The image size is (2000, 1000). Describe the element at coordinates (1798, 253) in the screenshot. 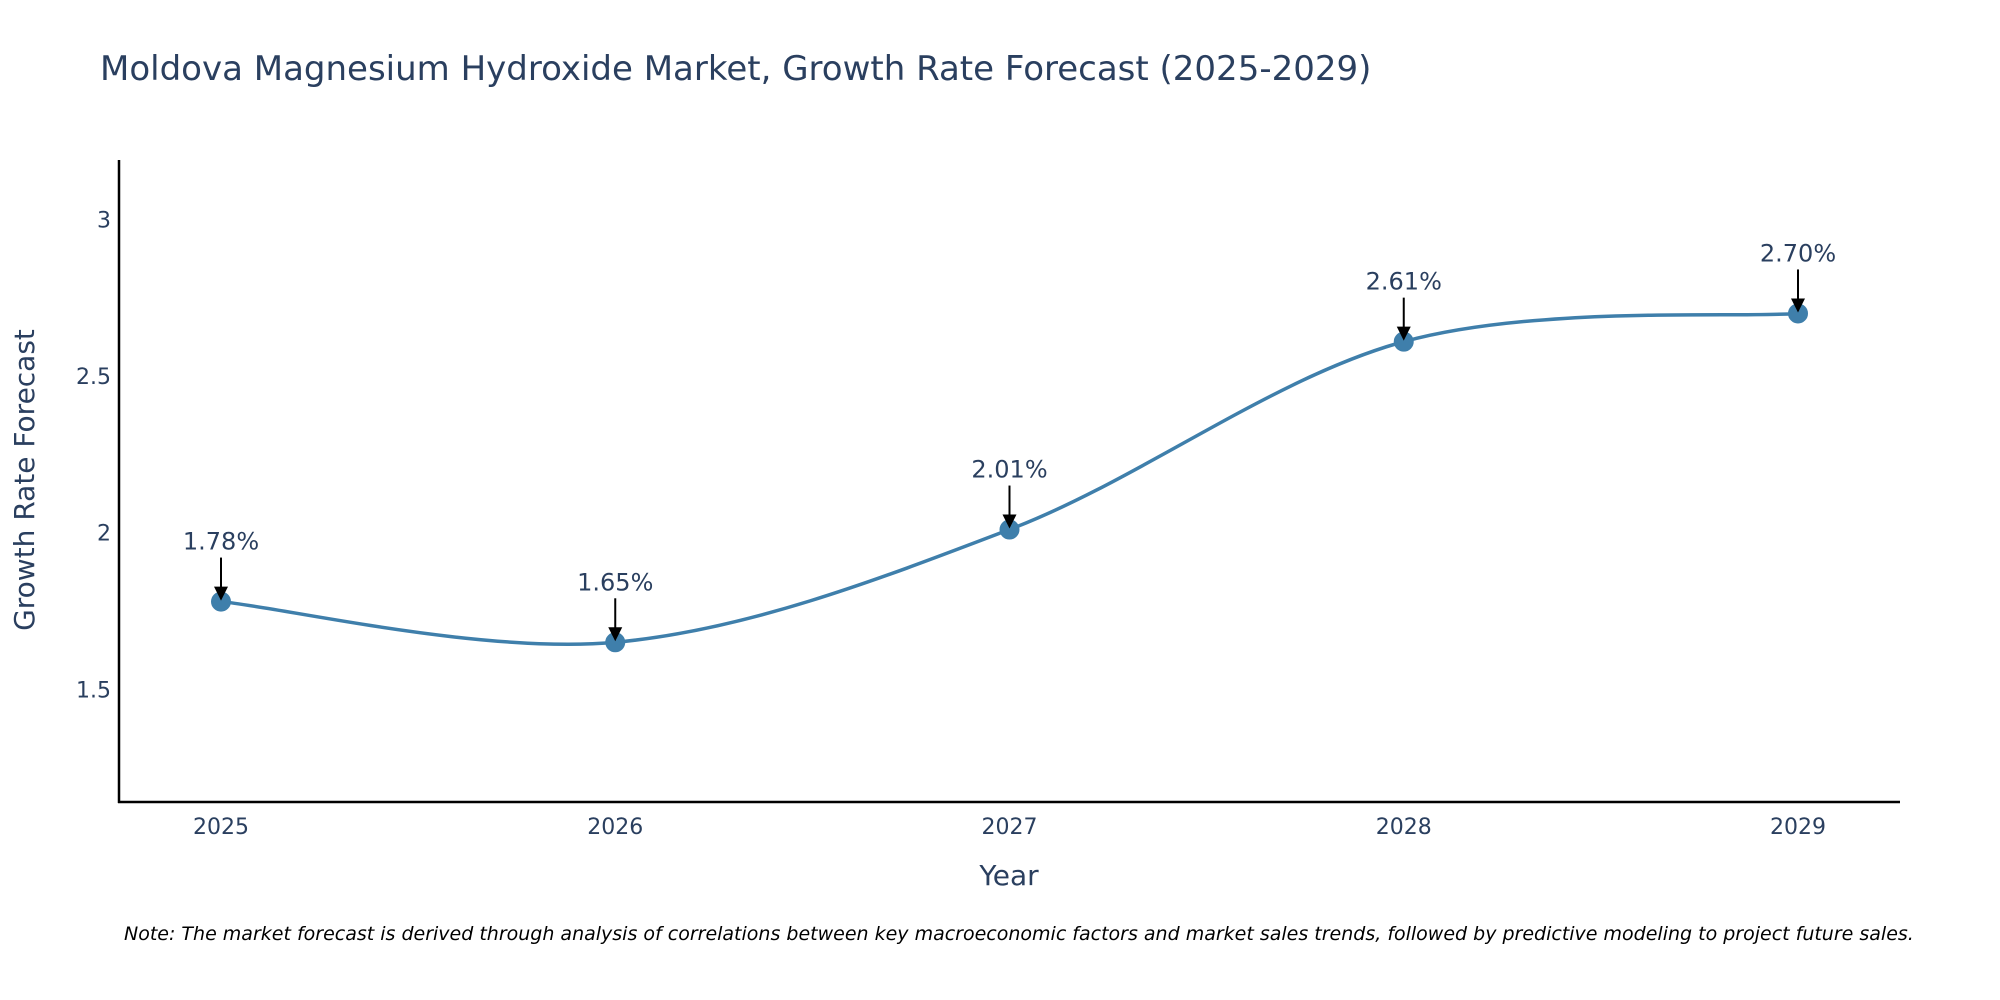

I see `data-label: 2.70%` at that location.